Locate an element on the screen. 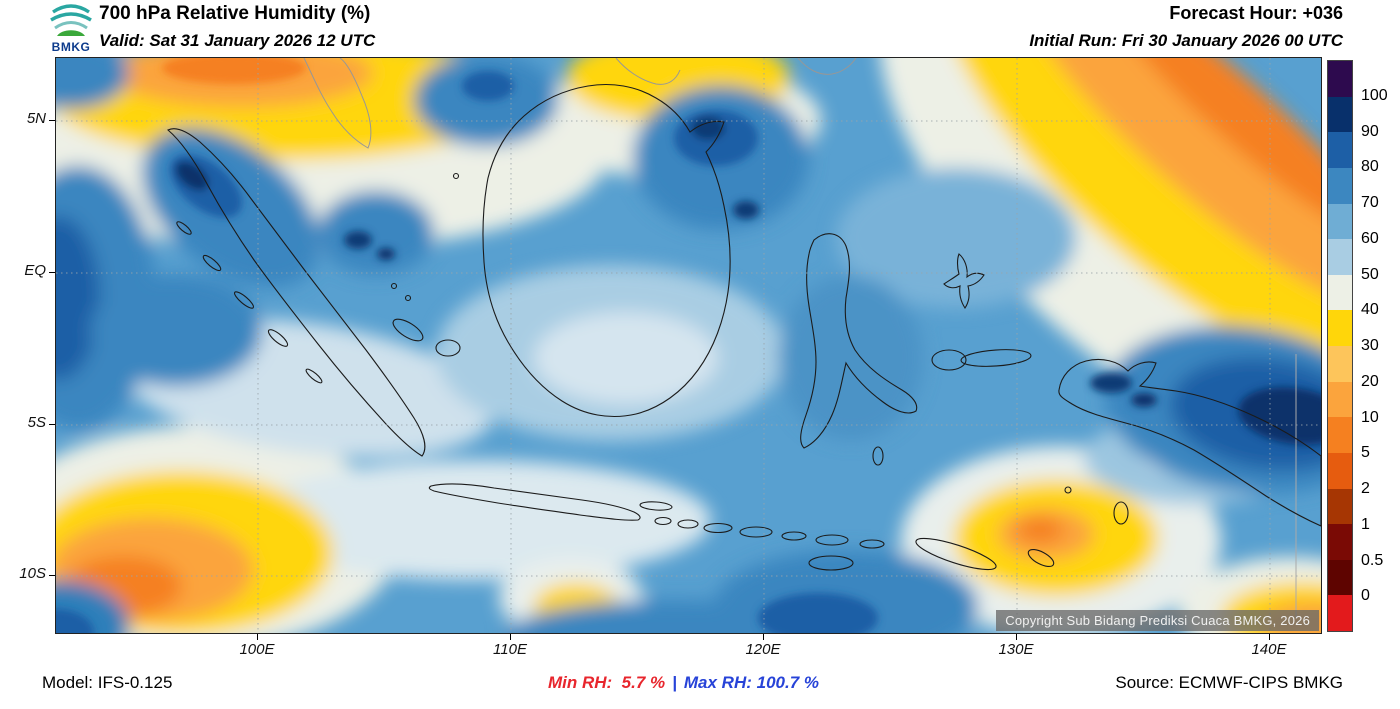  colorbar-label: 1 is located at coordinates (1365, 524).